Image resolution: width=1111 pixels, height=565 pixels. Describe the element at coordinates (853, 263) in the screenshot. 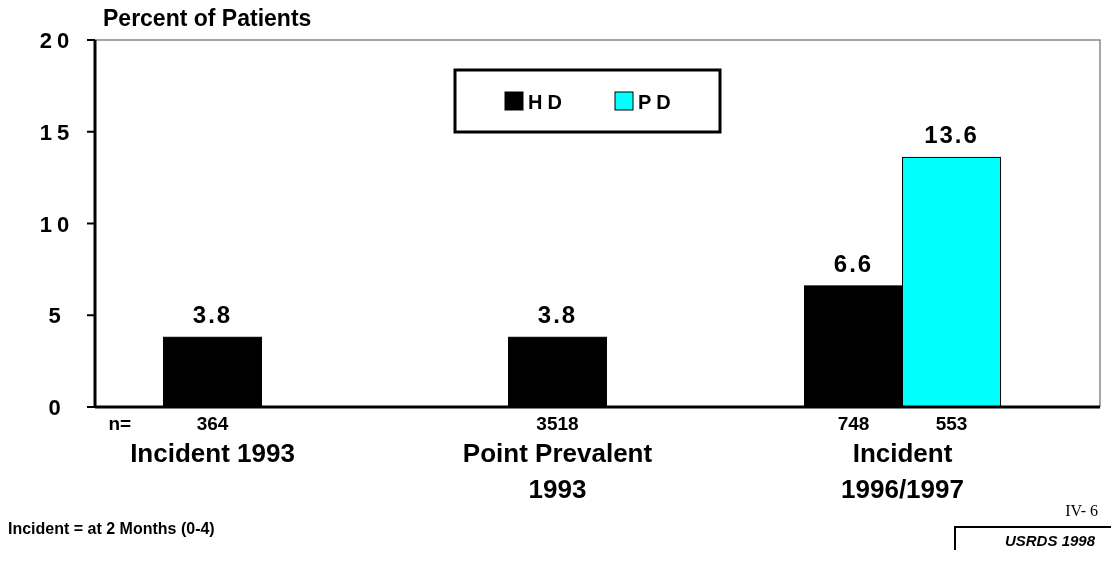

I see `data-label: 6.6` at that location.